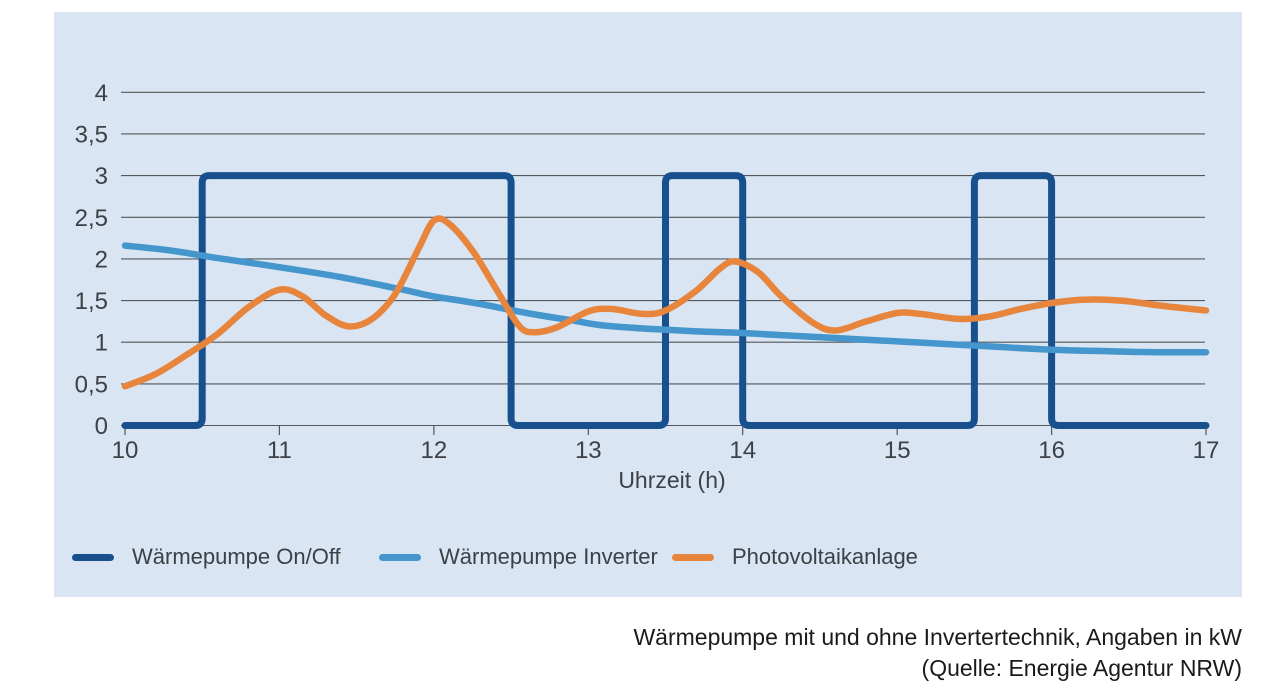 Image resolution: width=1280 pixels, height=700 pixels. What do you see at coordinates (236, 556) in the screenshot?
I see `legend-label-onoff: Wärmepumpe On/Off` at bounding box center [236, 556].